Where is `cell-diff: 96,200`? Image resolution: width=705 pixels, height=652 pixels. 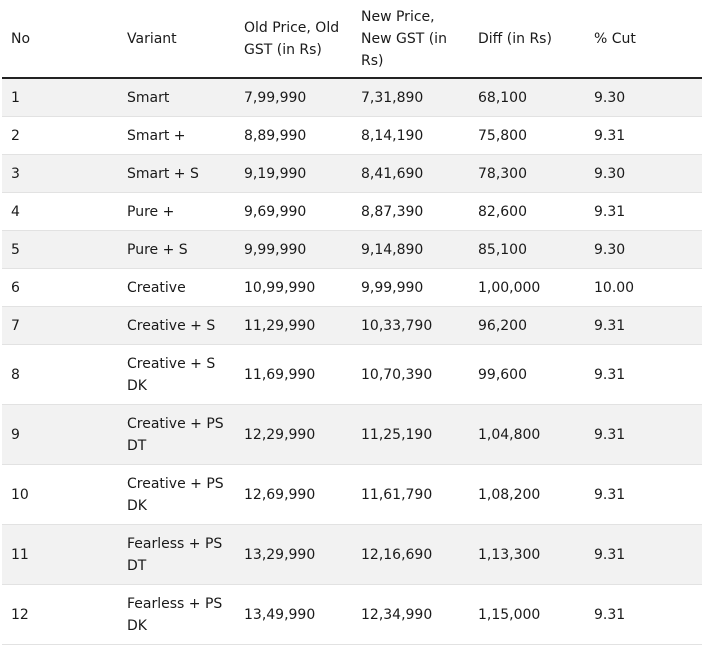
cell-diff: 96,200 is located at coordinates (502, 325).